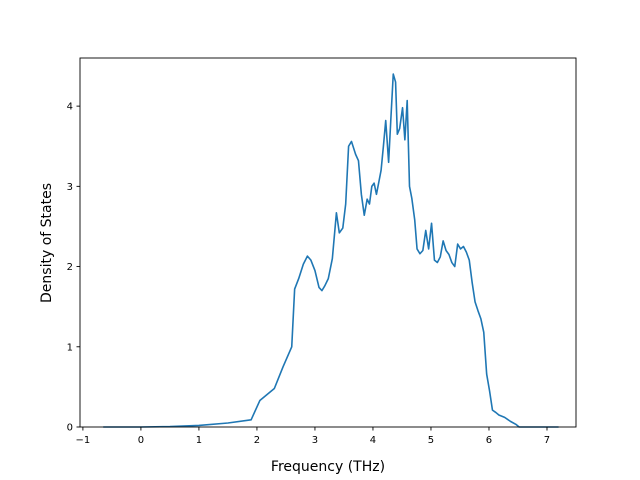 The image size is (640, 480). What do you see at coordinates (547, 440) in the screenshot?
I see `x-tick-label: 7` at bounding box center [547, 440].